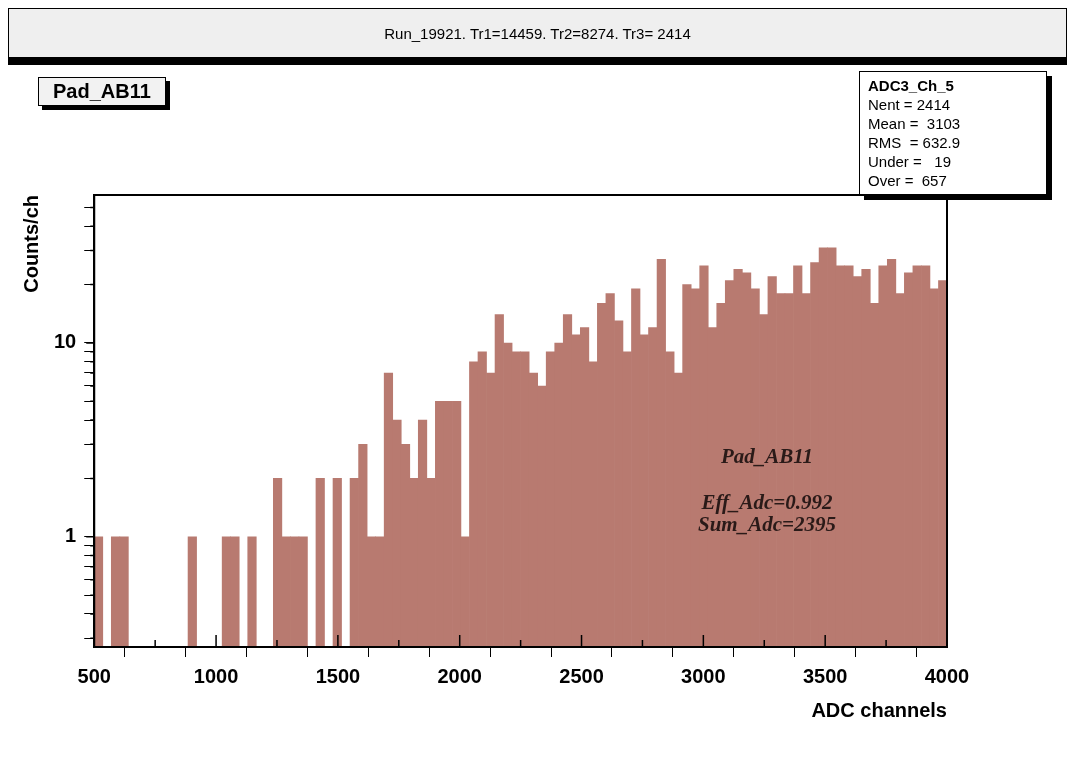 The height and width of the screenshot is (772, 1075). I want to click on y-tick-label: 10, so click(65, 341).